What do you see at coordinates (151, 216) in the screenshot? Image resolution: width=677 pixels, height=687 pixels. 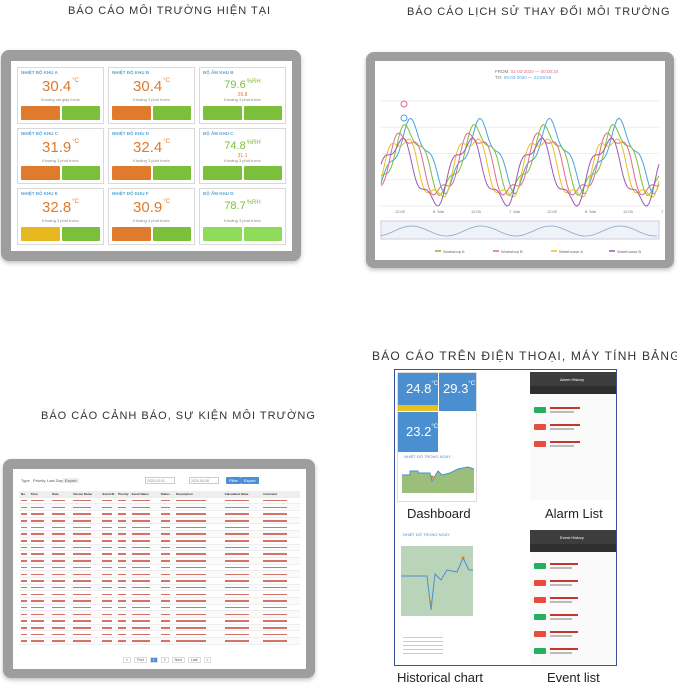 I see `sensor-tile: NHIỆT ĐỘ KHU F 30.9°C Khoảng 3 phút trước` at bounding box center [151, 216].